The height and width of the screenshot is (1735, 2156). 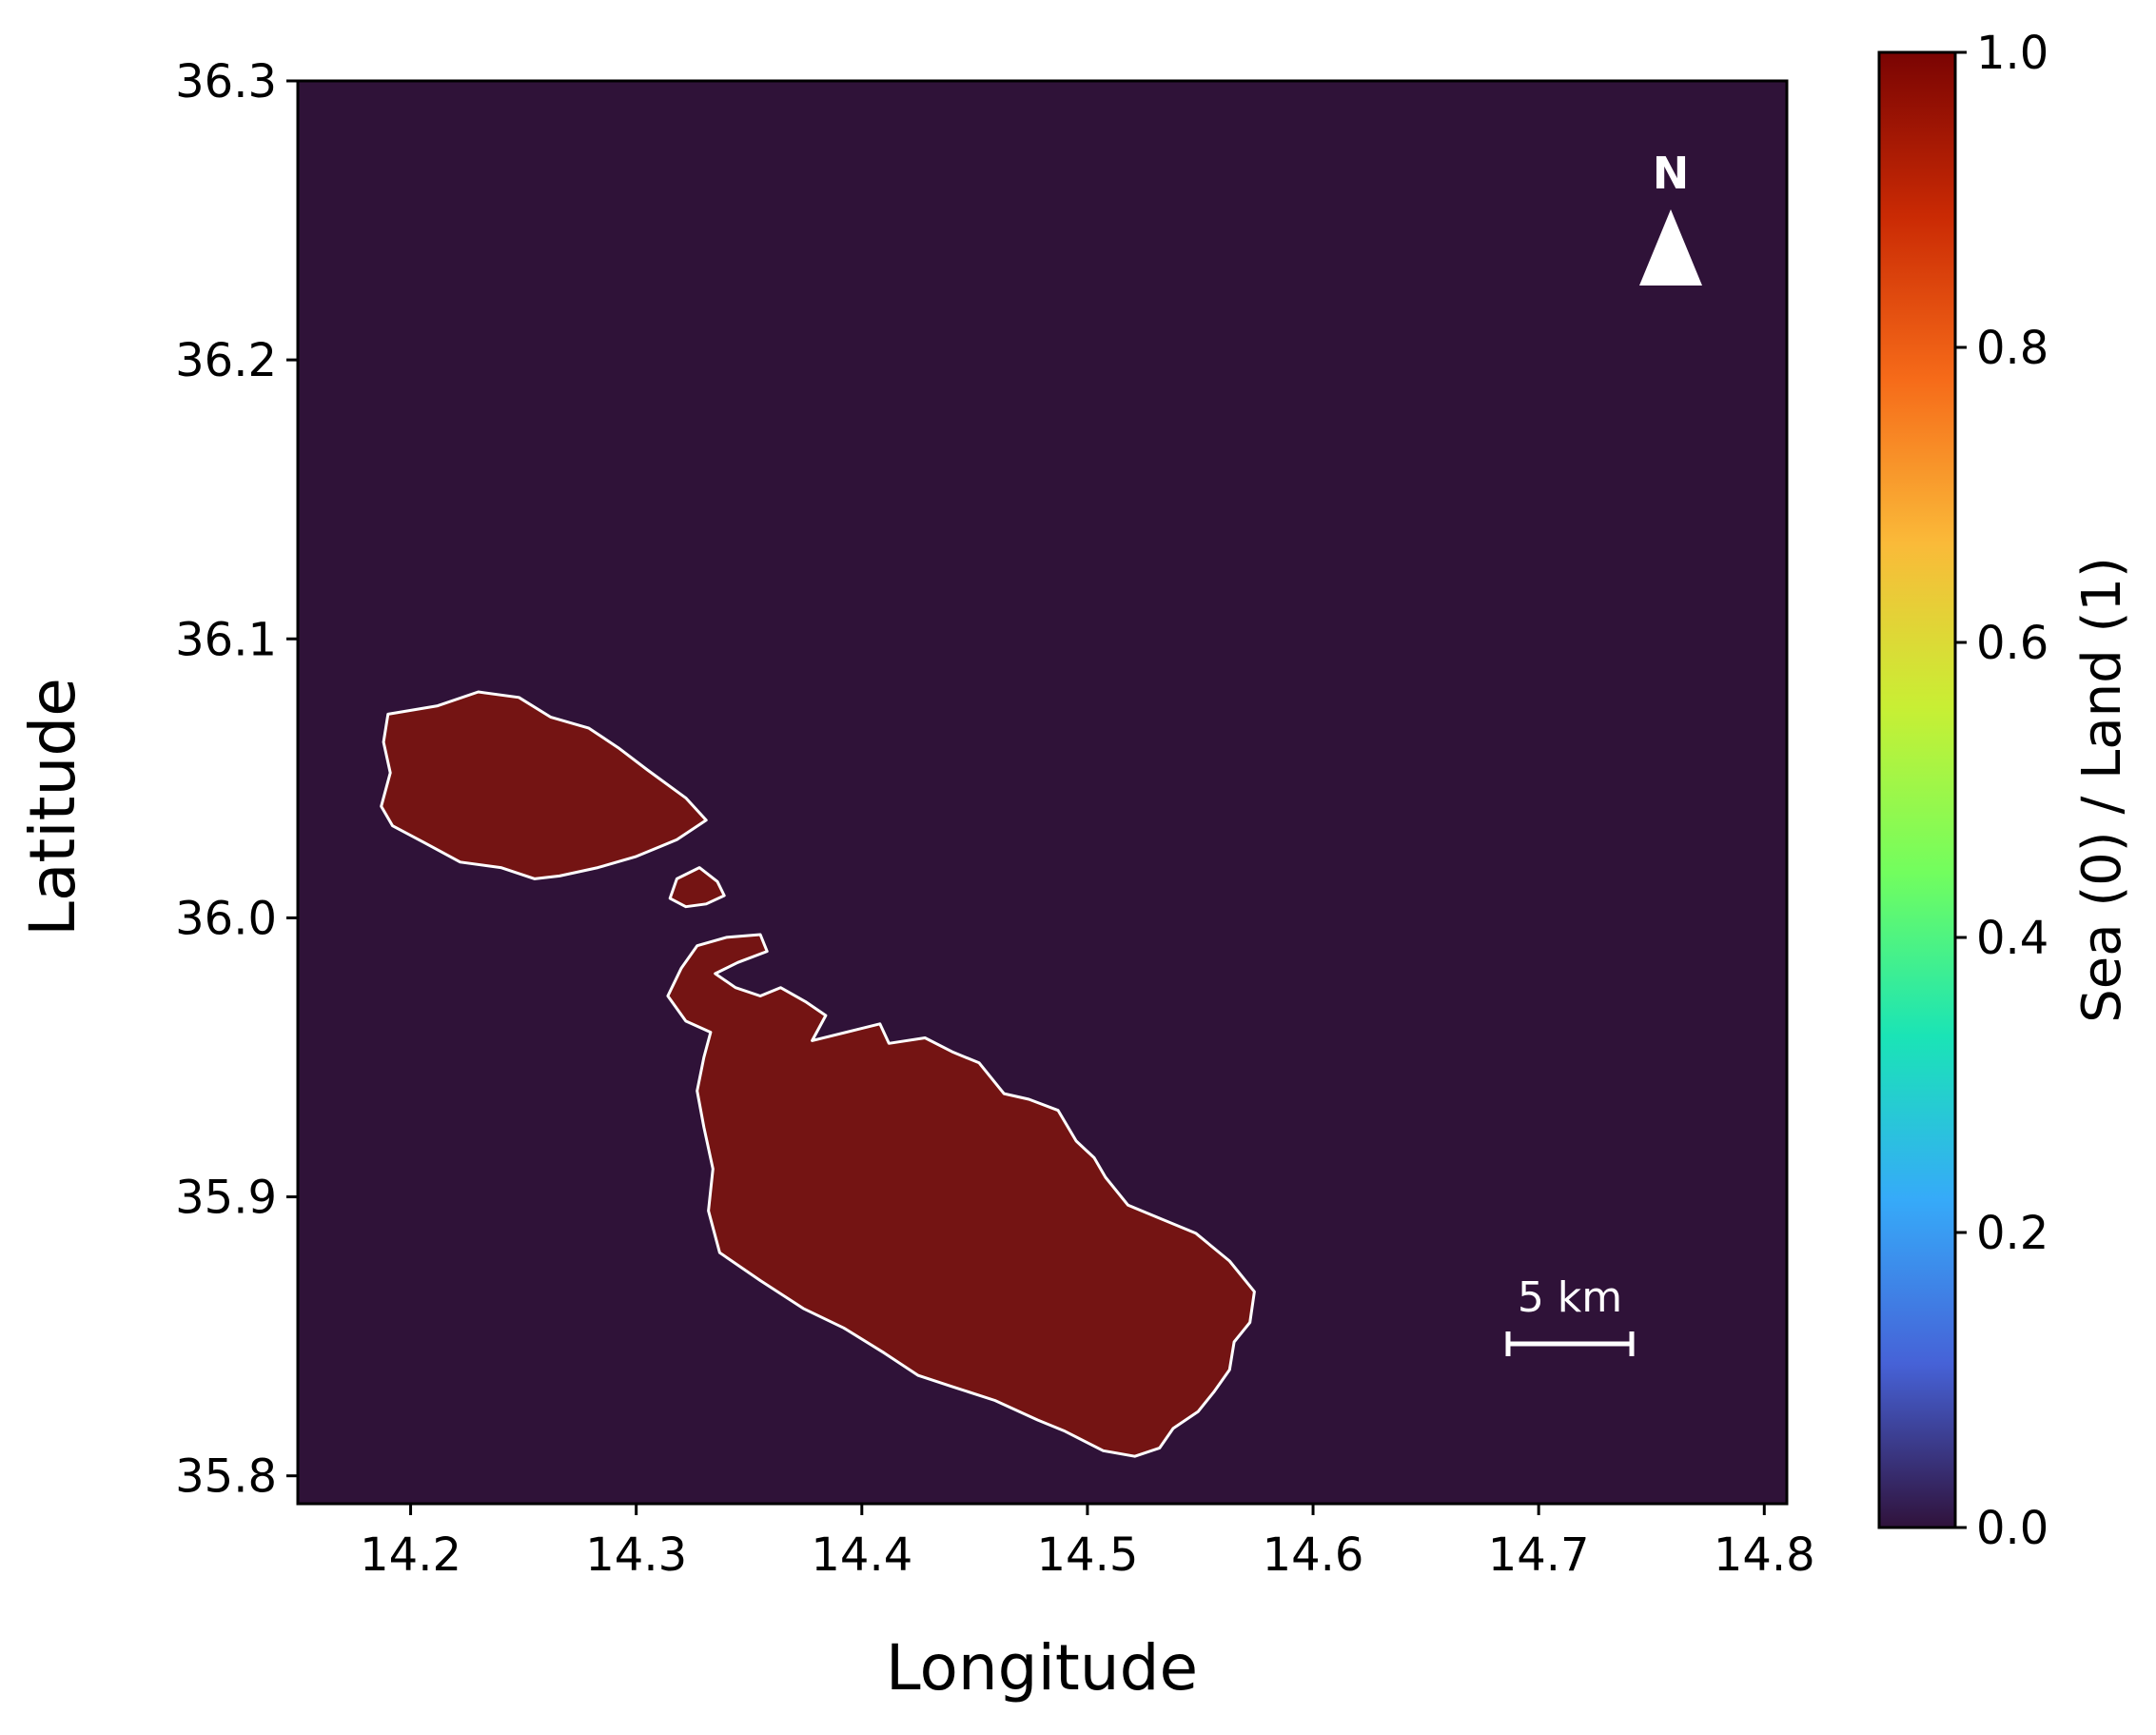 I want to click on y-tick-label: 36.2, so click(x=226, y=360).